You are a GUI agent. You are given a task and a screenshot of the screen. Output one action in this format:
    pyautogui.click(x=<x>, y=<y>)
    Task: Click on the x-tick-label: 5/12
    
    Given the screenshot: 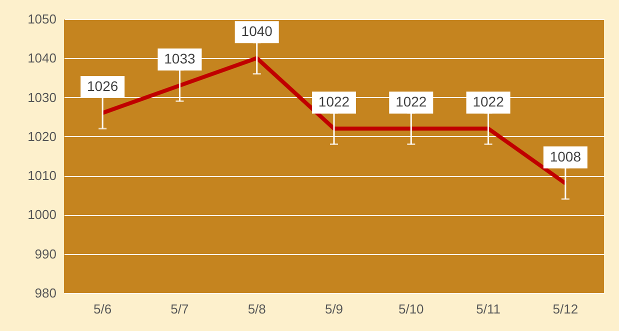 What is the action you would take?
    pyautogui.click(x=565, y=309)
    